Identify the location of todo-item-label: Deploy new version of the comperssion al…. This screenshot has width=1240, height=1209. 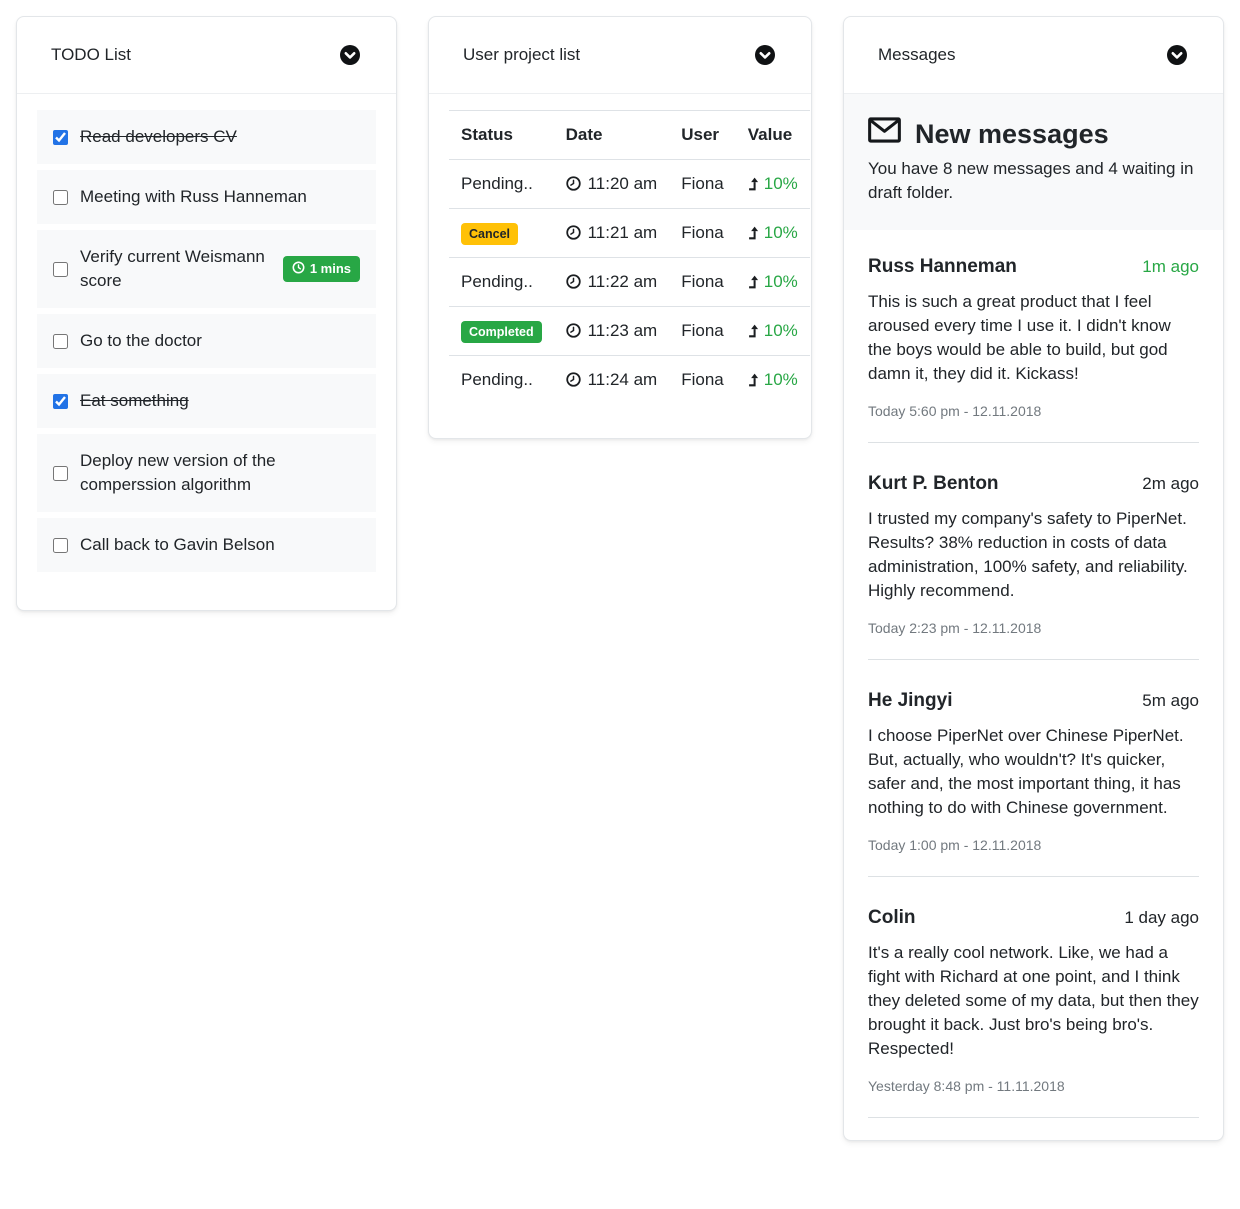
(178, 472).